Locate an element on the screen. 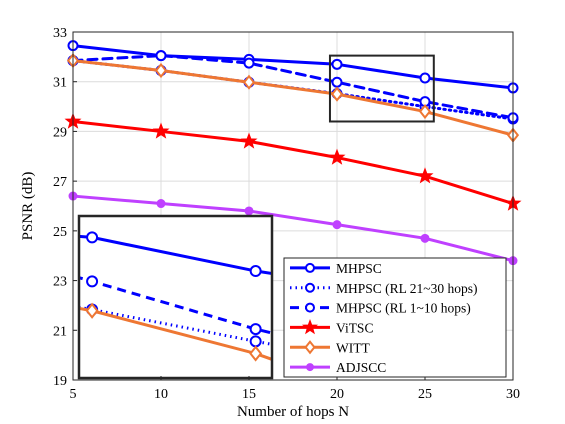 This screenshot has height=424, width=565. x-tick-label: 5 is located at coordinates (73, 394).